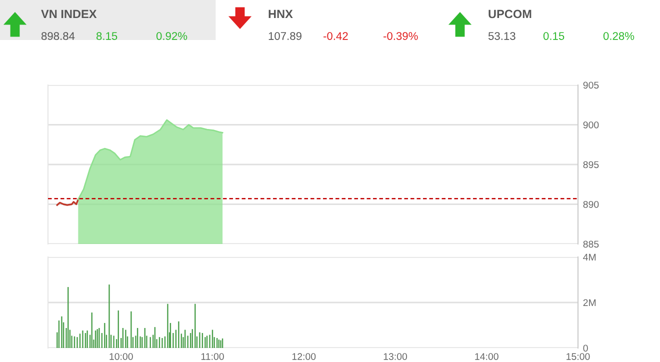 This screenshot has width=660, height=362. I want to click on text: -0.42, so click(335, 36).